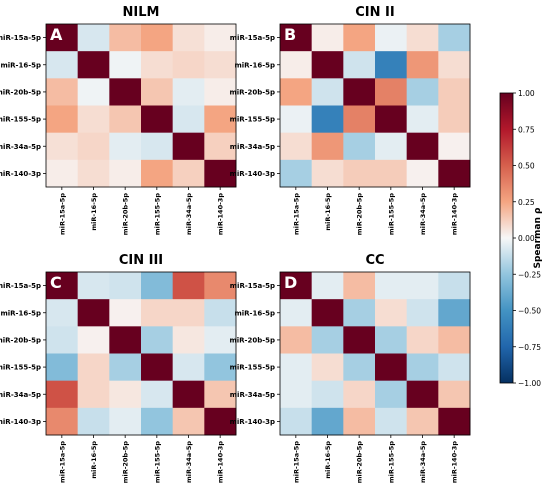 This screenshot has width=550, height=485. Describe the element at coordinates (526, 202) in the screenshot. I see `colorbar-tick-label: 0.25` at that location.